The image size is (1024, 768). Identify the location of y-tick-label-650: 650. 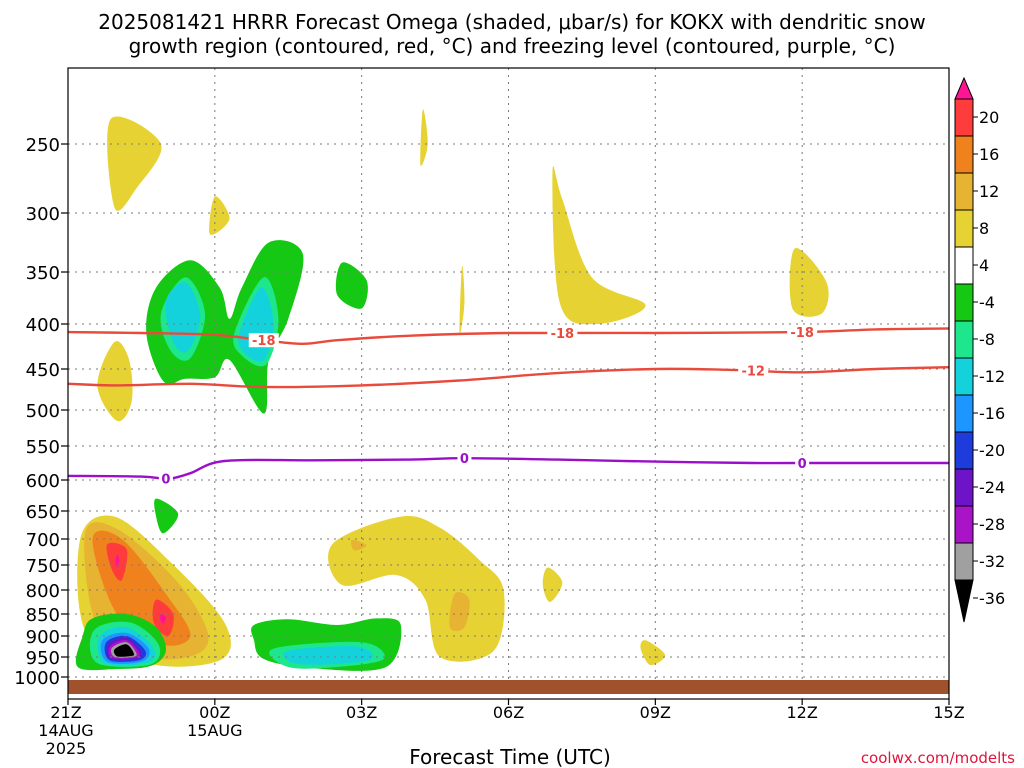
(43, 512).